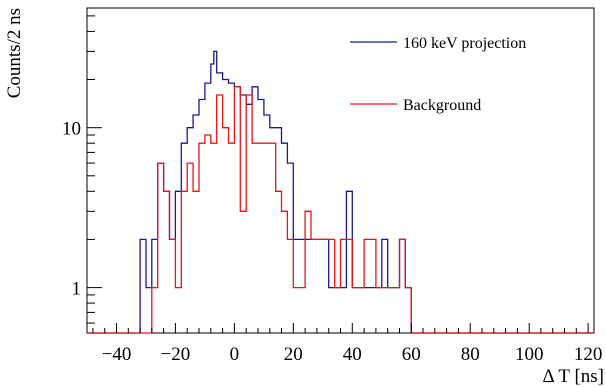 Image resolution: width=606 pixels, height=387 pixels. Describe the element at coordinates (529, 354) in the screenshot. I see `x-tick-label: 100` at that location.